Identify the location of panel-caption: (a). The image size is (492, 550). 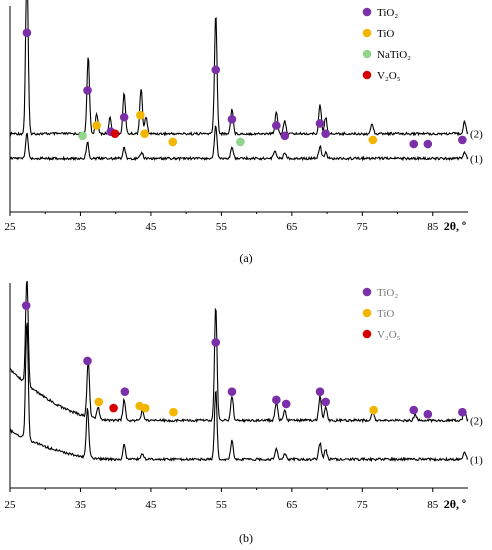
(245, 258).